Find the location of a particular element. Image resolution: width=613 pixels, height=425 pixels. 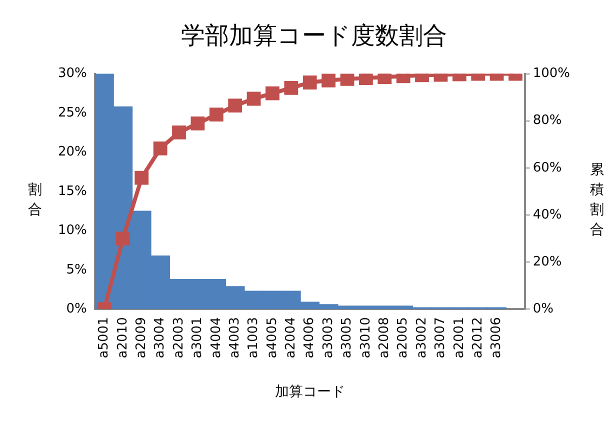

x-tick-label: a4003 is located at coordinates (234, 337).